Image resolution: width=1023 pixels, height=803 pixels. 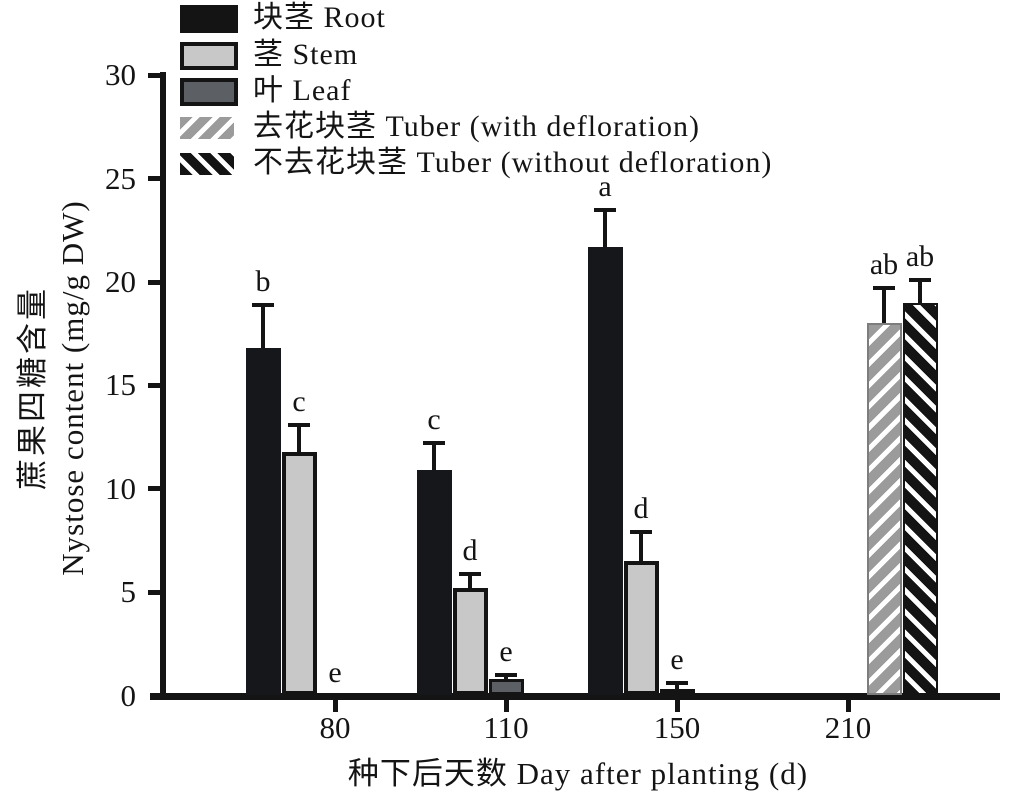 What do you see at coordinates (207, 164) in the screenshot?
I see `legend-swatch-hatch-backward-icon` at bounding box center [207, 164].